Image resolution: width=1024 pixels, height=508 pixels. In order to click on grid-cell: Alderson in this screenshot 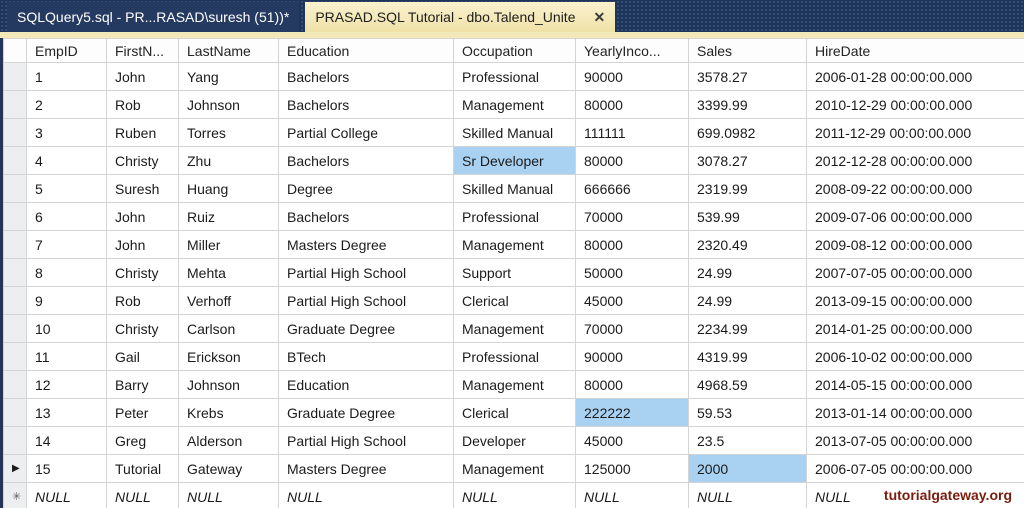, I will do `click(228, 440)`.